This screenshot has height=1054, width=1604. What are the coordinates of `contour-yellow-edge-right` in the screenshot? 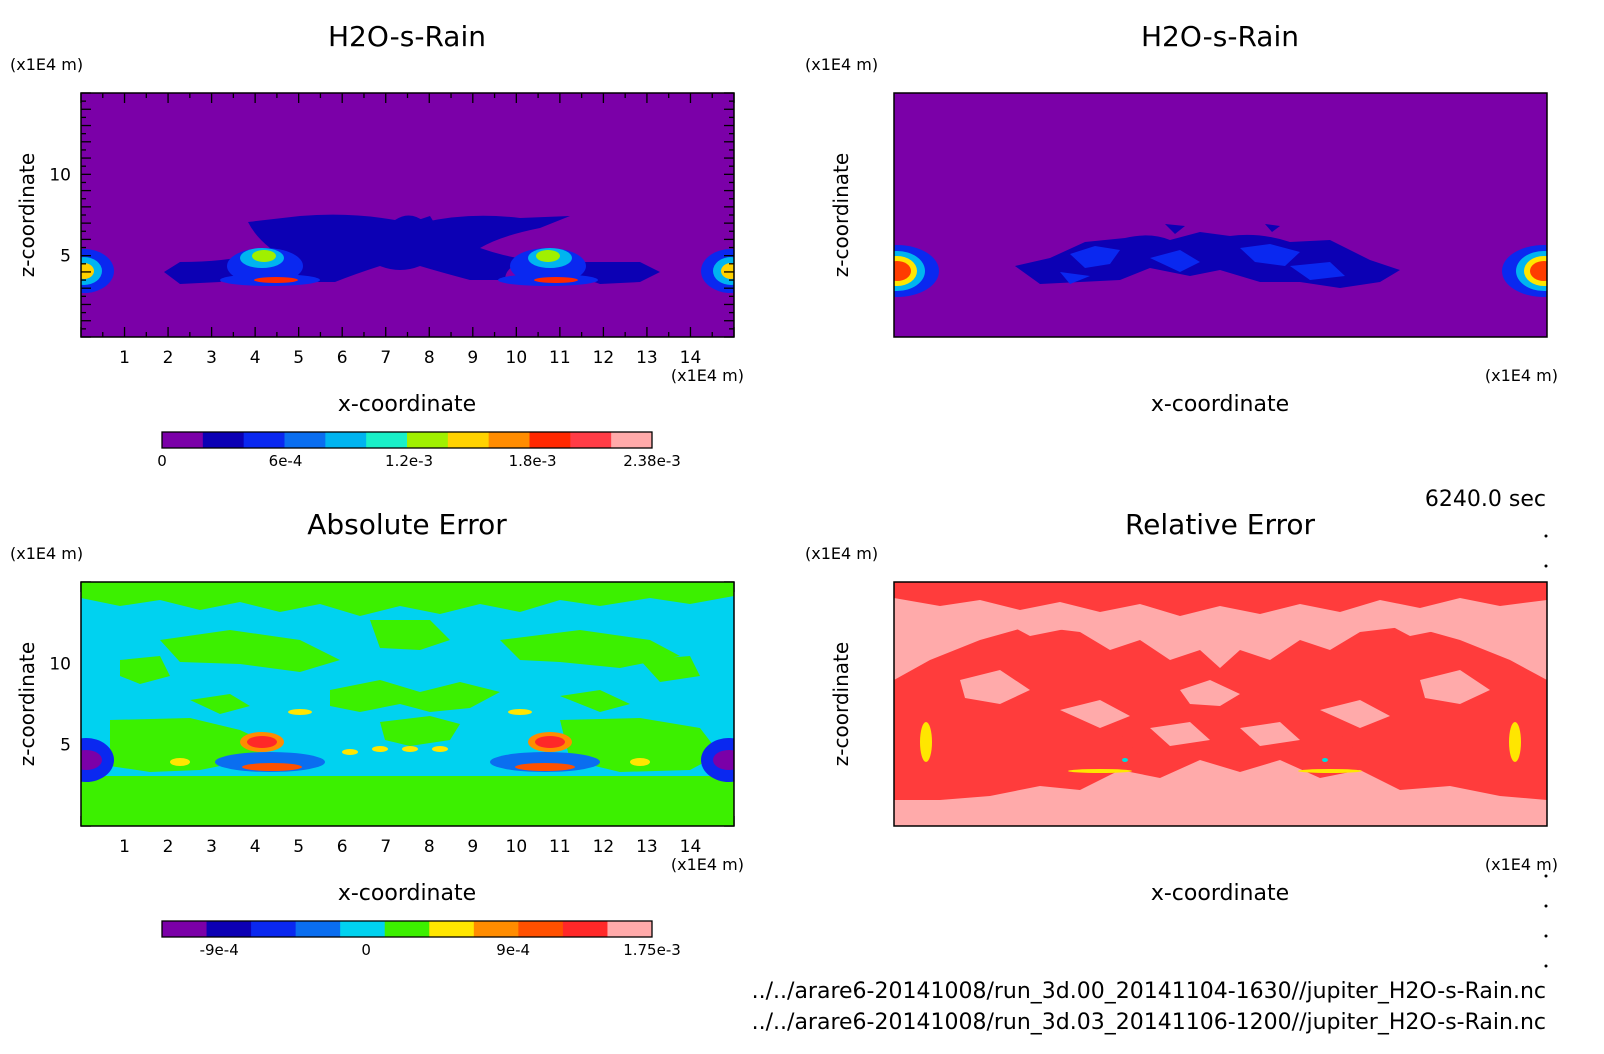 It's located at (1515, 742).